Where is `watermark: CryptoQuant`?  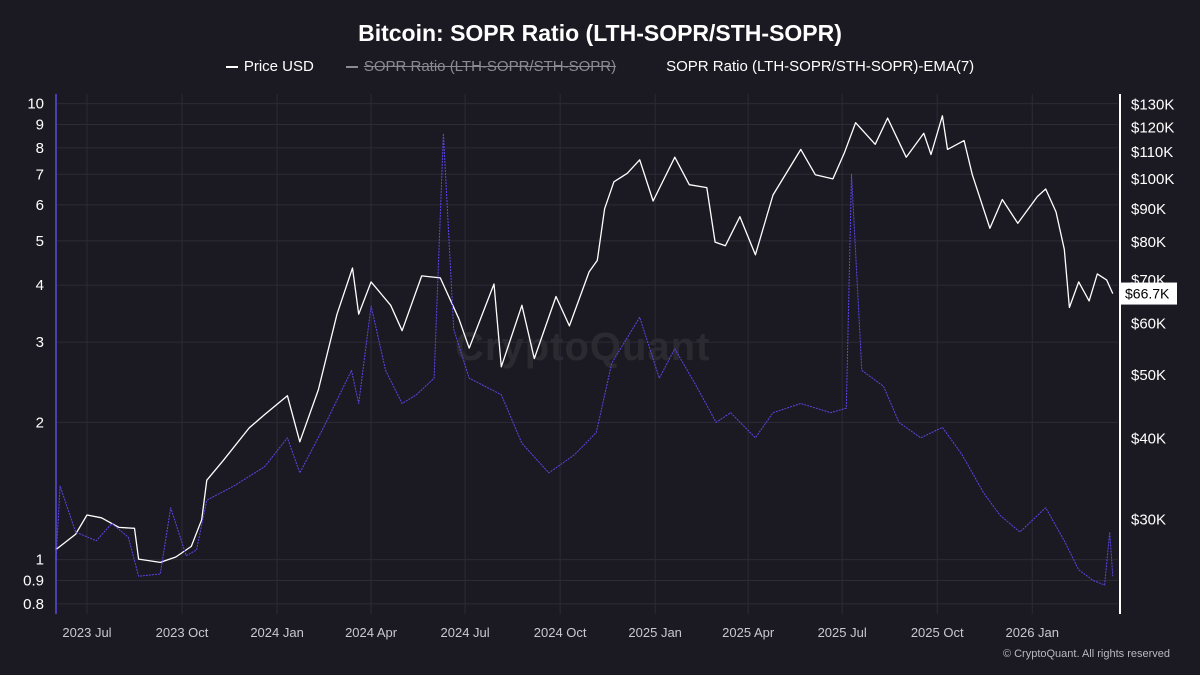 watermark: CryptoQuant is located at coordinates (583, 347).